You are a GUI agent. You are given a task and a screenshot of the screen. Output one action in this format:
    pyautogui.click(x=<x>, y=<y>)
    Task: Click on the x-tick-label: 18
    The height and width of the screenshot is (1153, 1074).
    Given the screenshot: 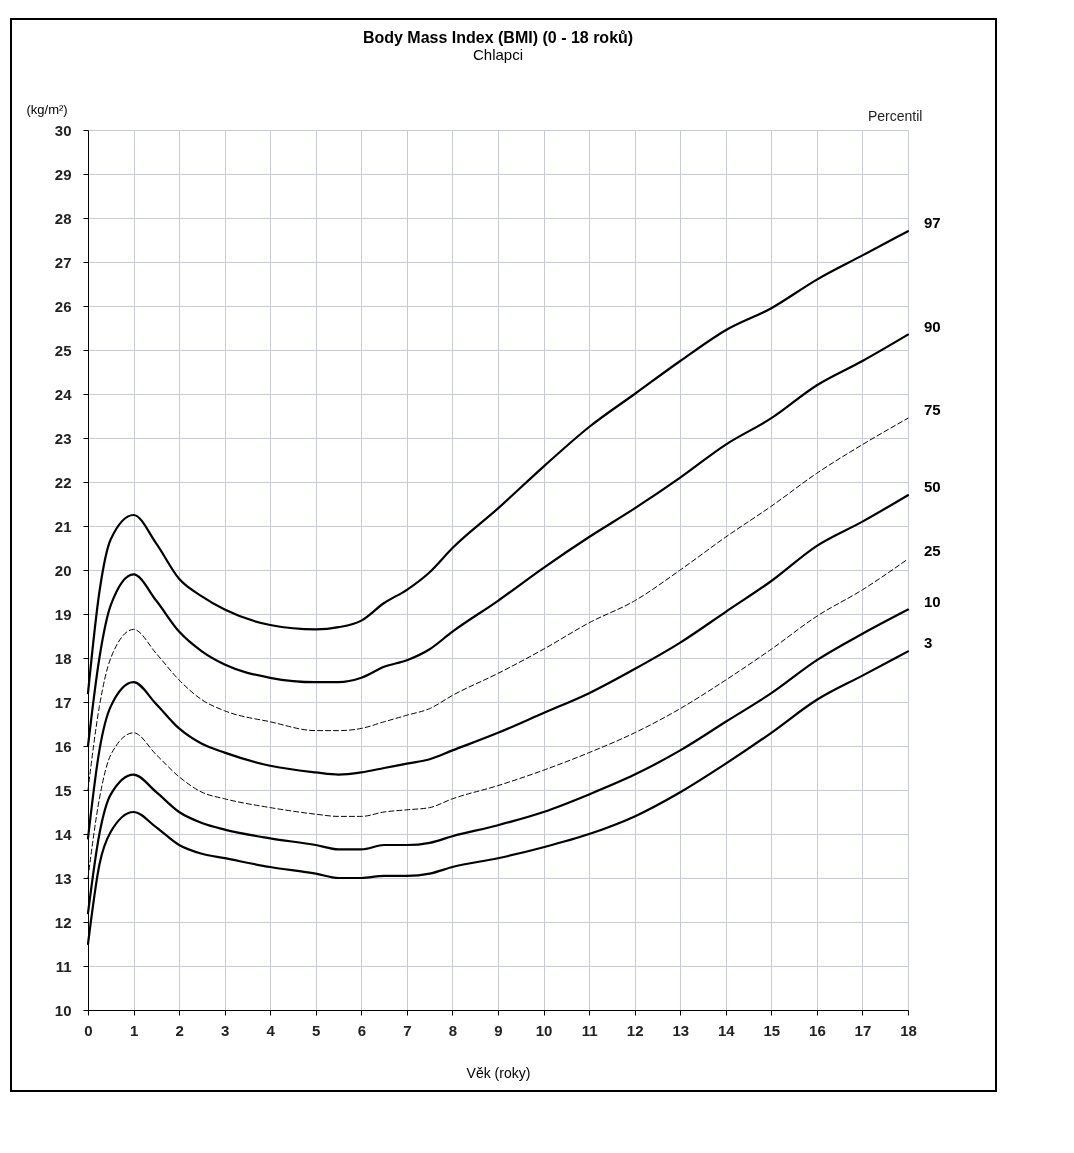 What is the action you would take?
    pyautogui.click(x=908, y=1030)
    